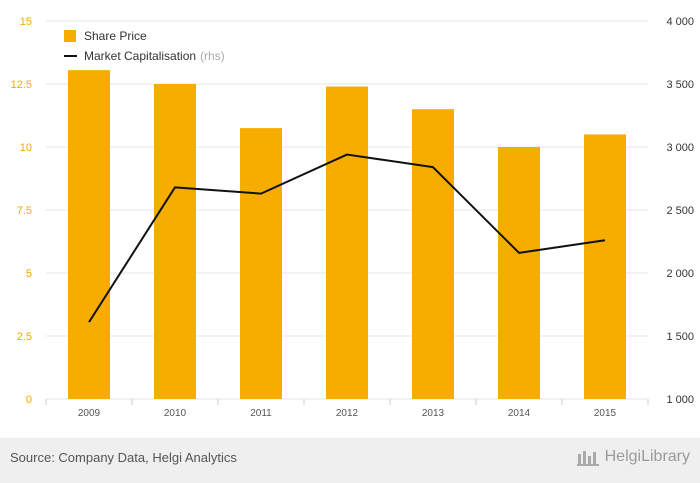 Image resolution: width=700 pixels, height=483 pixels. Describe the element at coordinates (175, 413) in the screenshot. I see `x-tick-label: 2010` at that location.